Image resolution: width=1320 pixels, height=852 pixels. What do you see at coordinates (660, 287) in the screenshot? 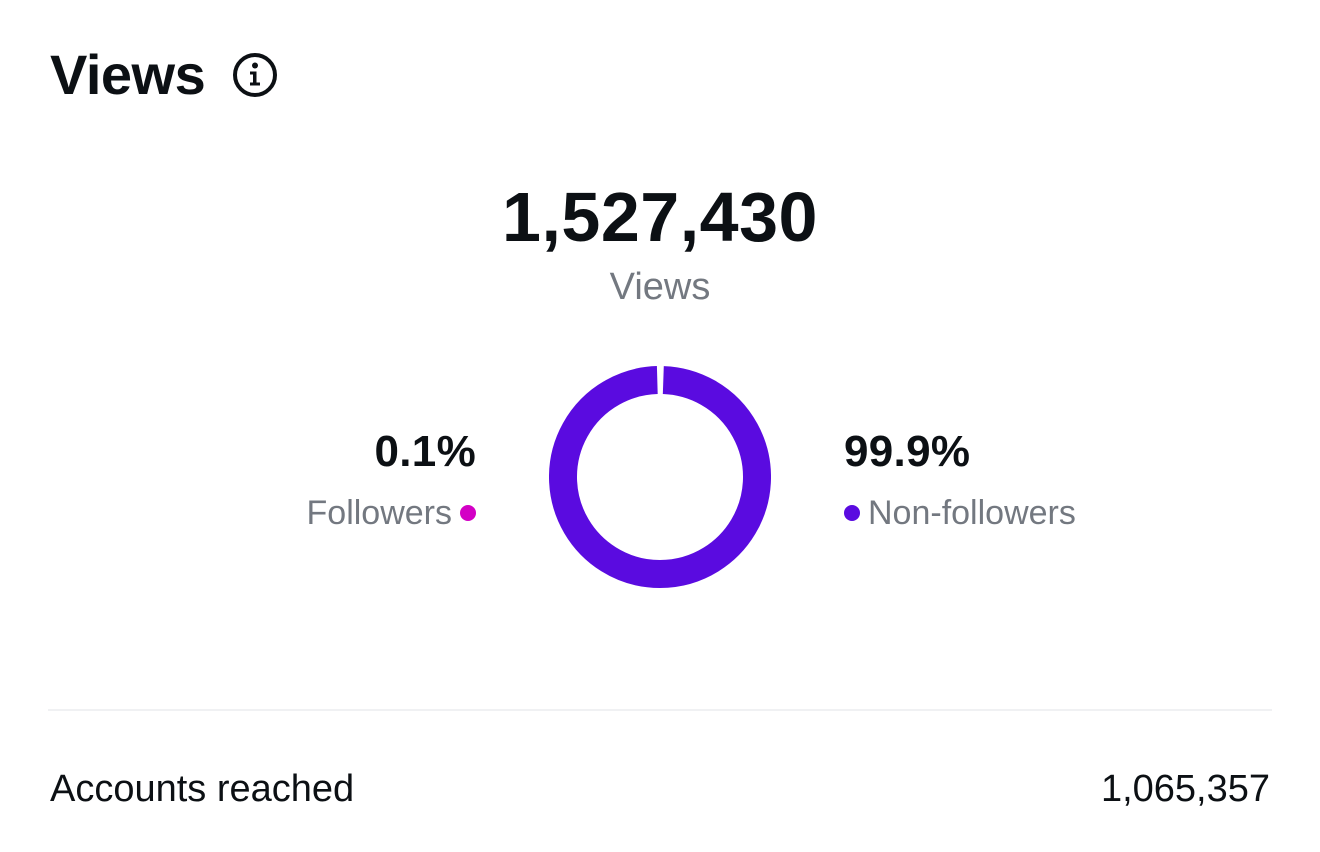
I see `total-views-label: Views` at bounding box center [660, 287].